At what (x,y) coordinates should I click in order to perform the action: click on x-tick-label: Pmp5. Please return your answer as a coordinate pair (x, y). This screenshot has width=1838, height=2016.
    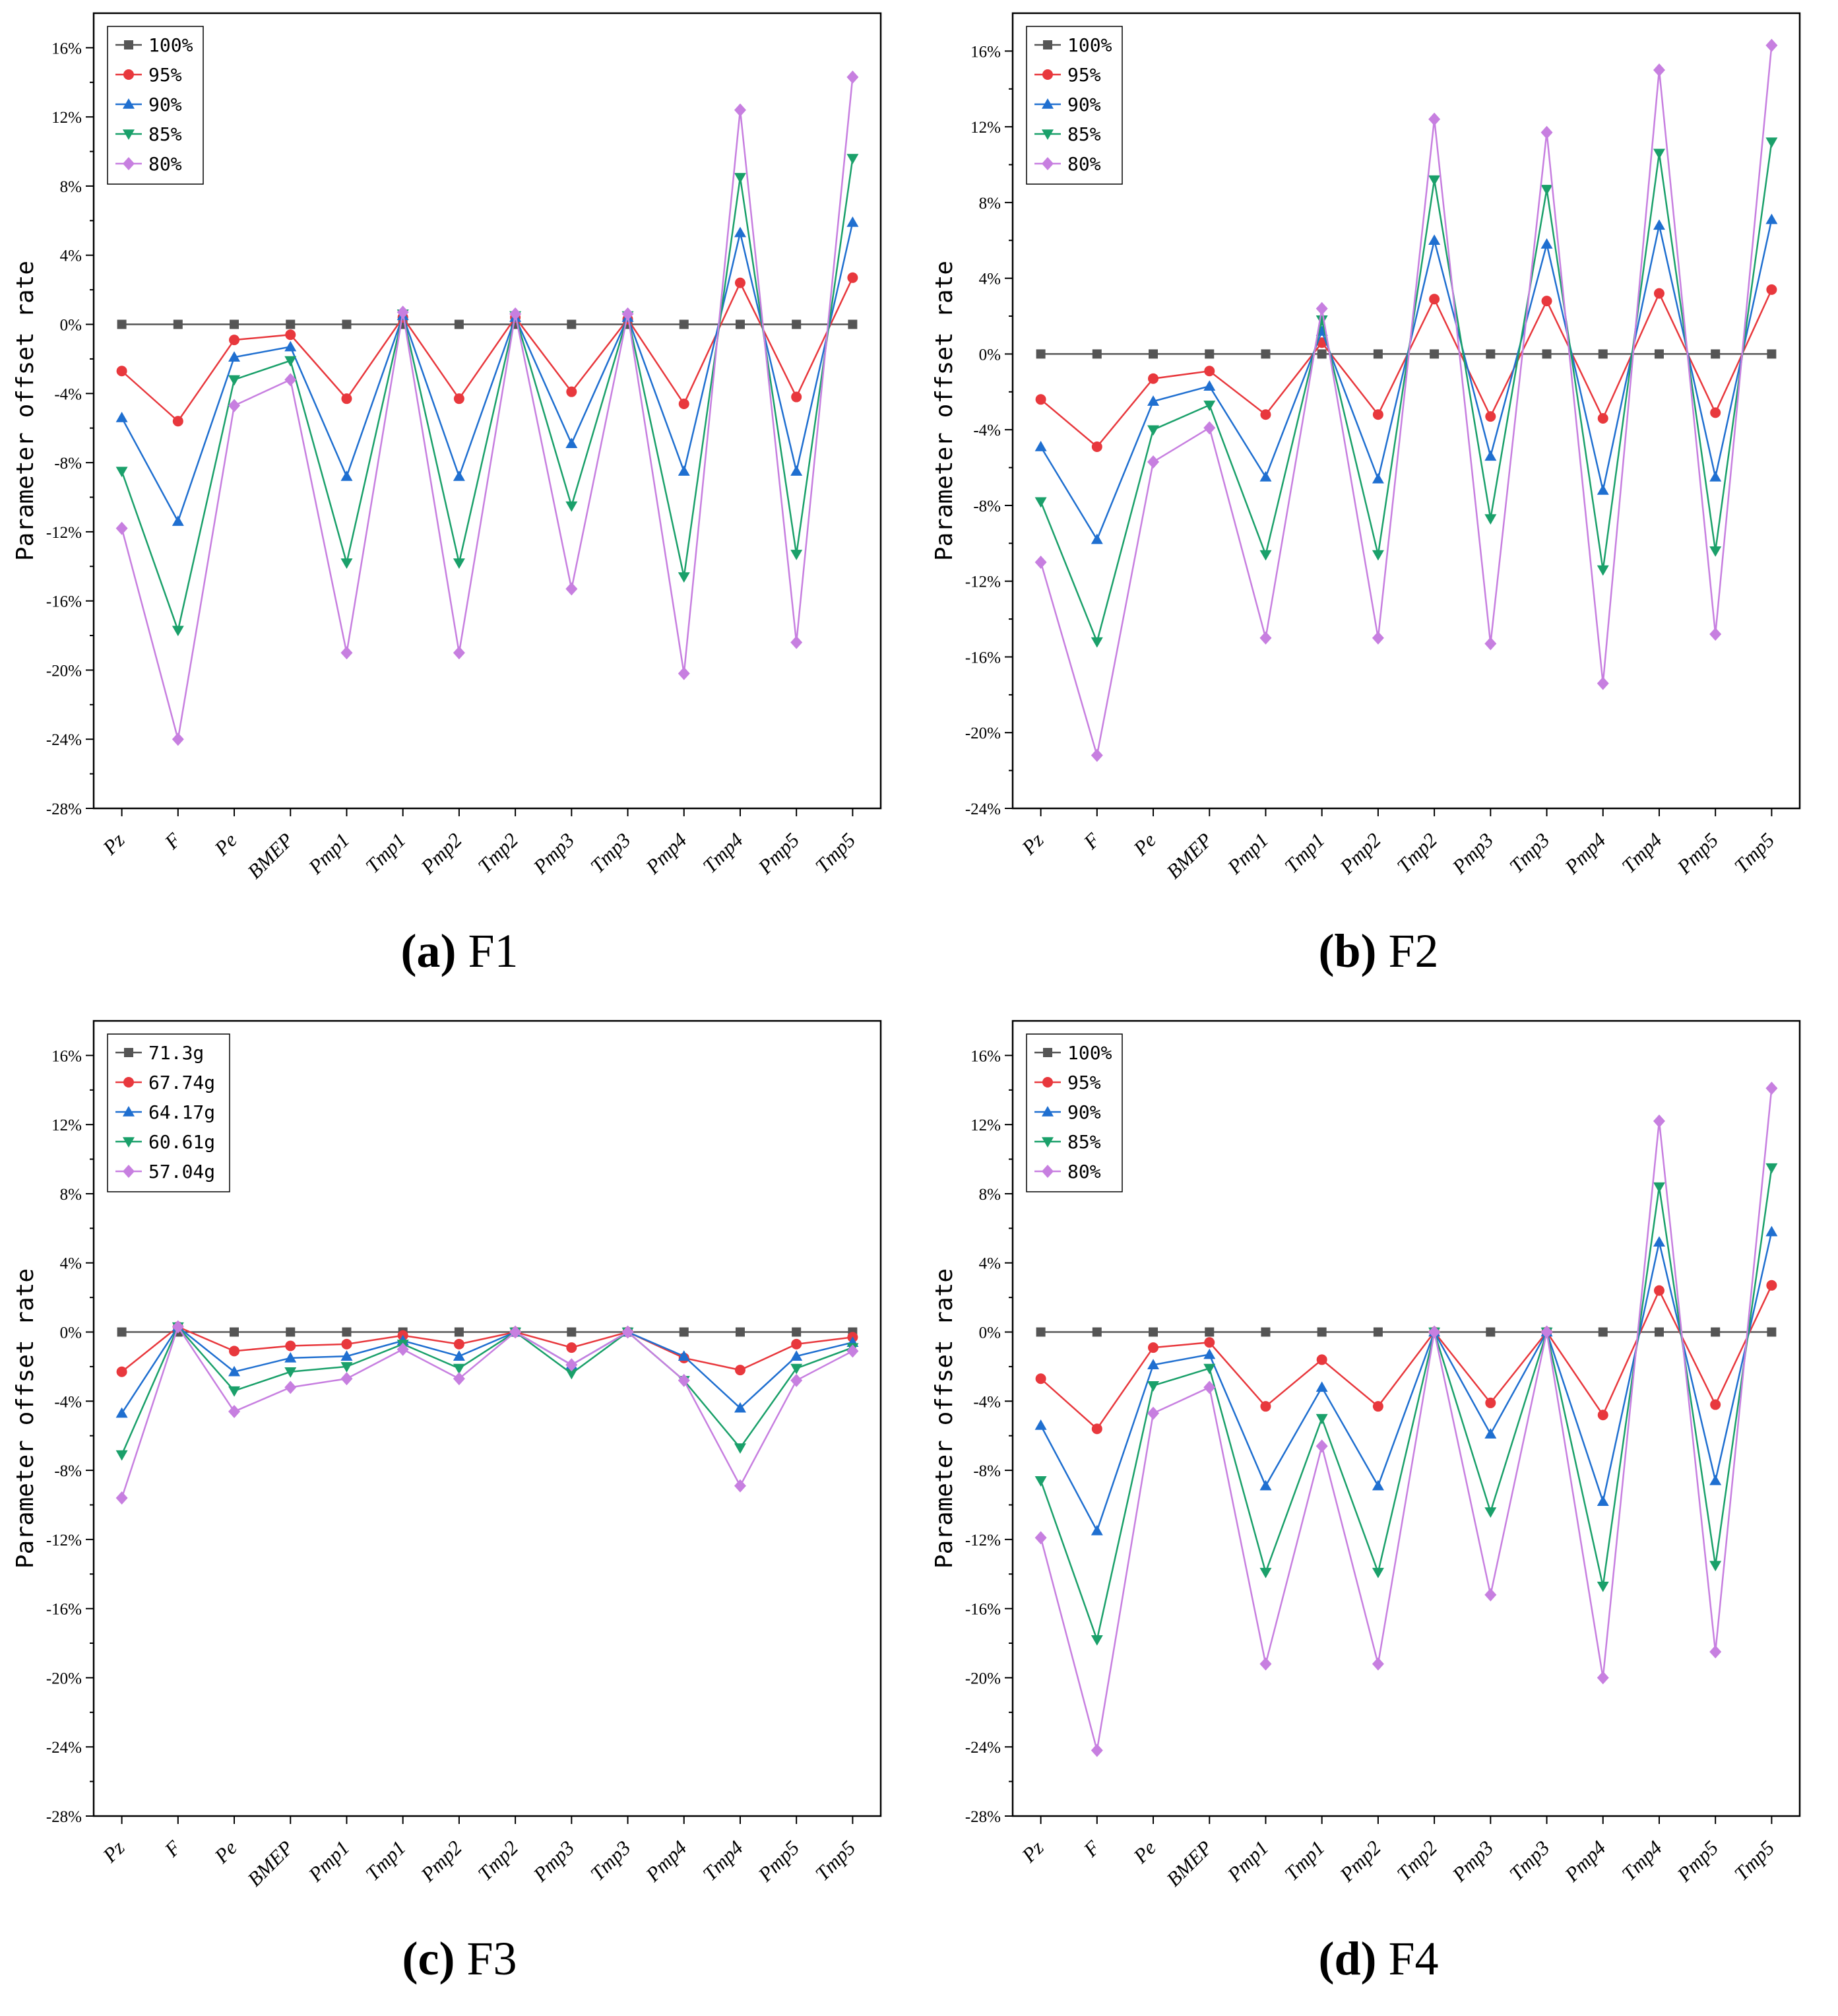
    Looking at the image, I should click on (1698, 1862).